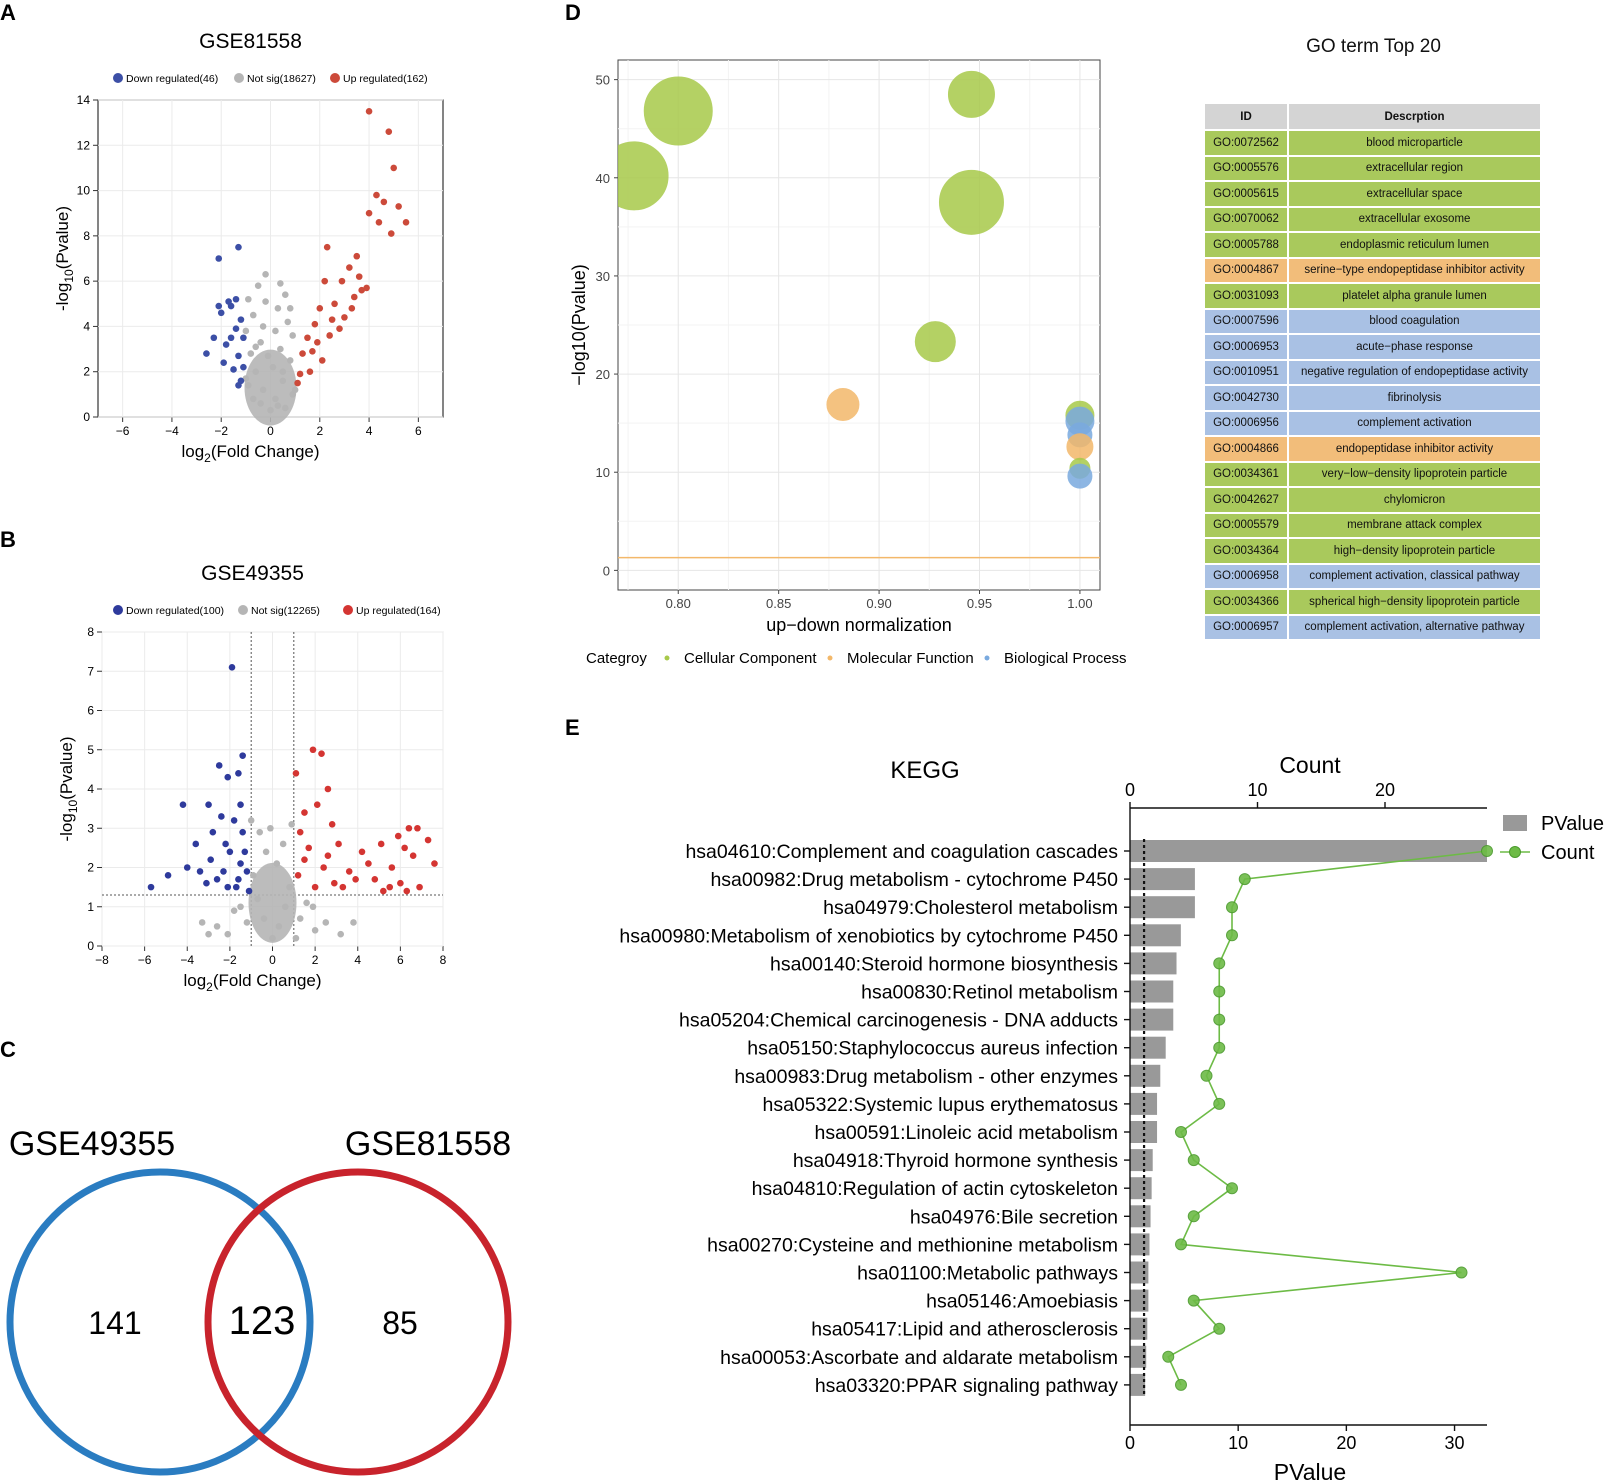  Describe the element at coordinates (1247, 627) in the screenshot. I see `go-term-id: GO:0006957` at that location.